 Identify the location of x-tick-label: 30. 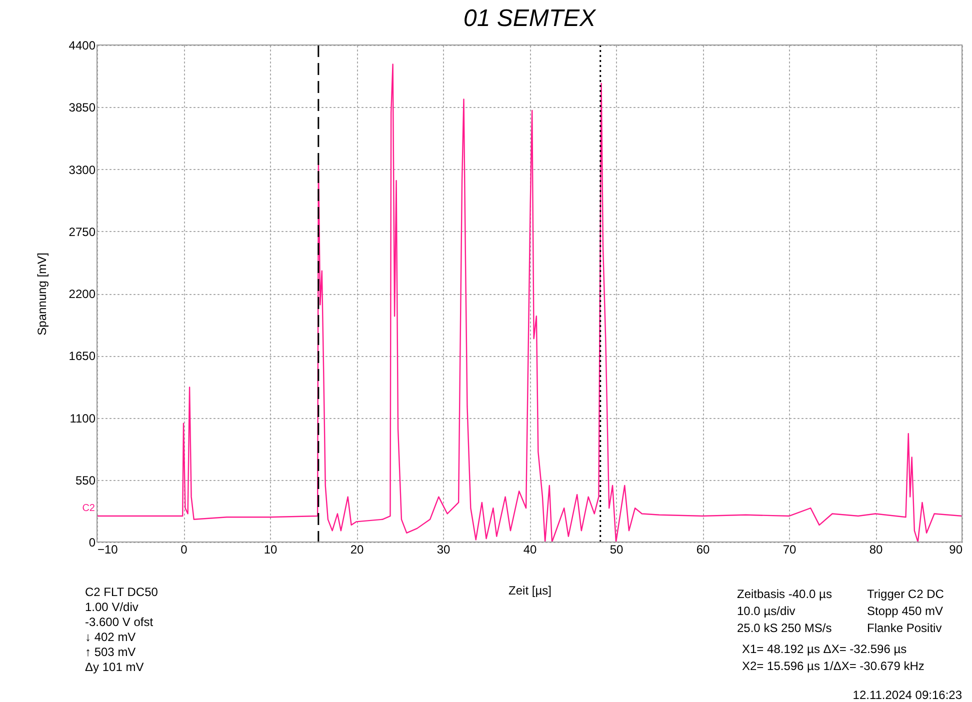
(443, 549).